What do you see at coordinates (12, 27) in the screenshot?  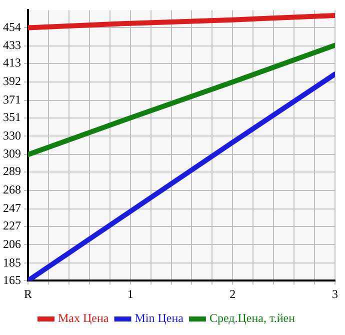 I see `y-tick-label: 454` at bounding box center [12, 27].